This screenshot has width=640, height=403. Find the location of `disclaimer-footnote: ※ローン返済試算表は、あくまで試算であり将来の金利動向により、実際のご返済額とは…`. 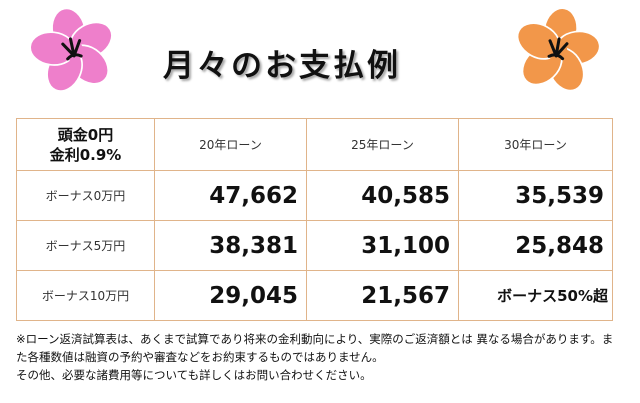

disclaimer-footnote: ※ローン返済試算表は、あくまで試算であり将来の金利動向により、実際のご返済額とは… is located at coordinates (316, 357).